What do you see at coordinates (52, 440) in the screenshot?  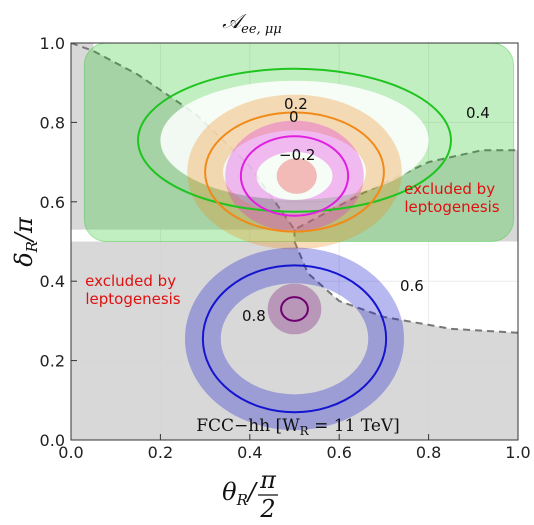 I see `y-tick-label: 0.0` at bounding box center [52, 440].